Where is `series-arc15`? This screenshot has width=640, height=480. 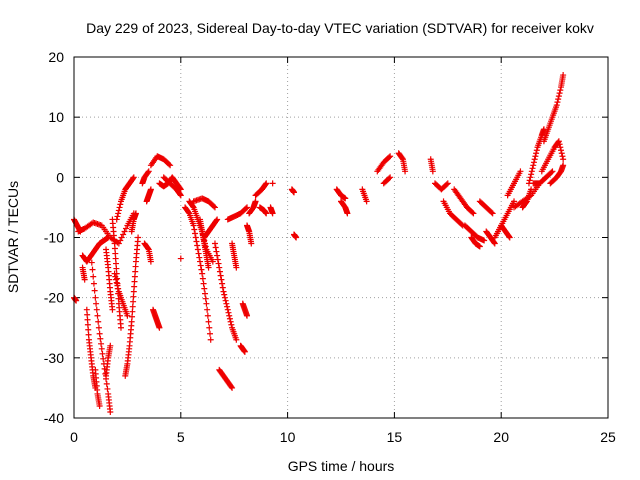
series-arc15 is located at coordinates (133, 222).